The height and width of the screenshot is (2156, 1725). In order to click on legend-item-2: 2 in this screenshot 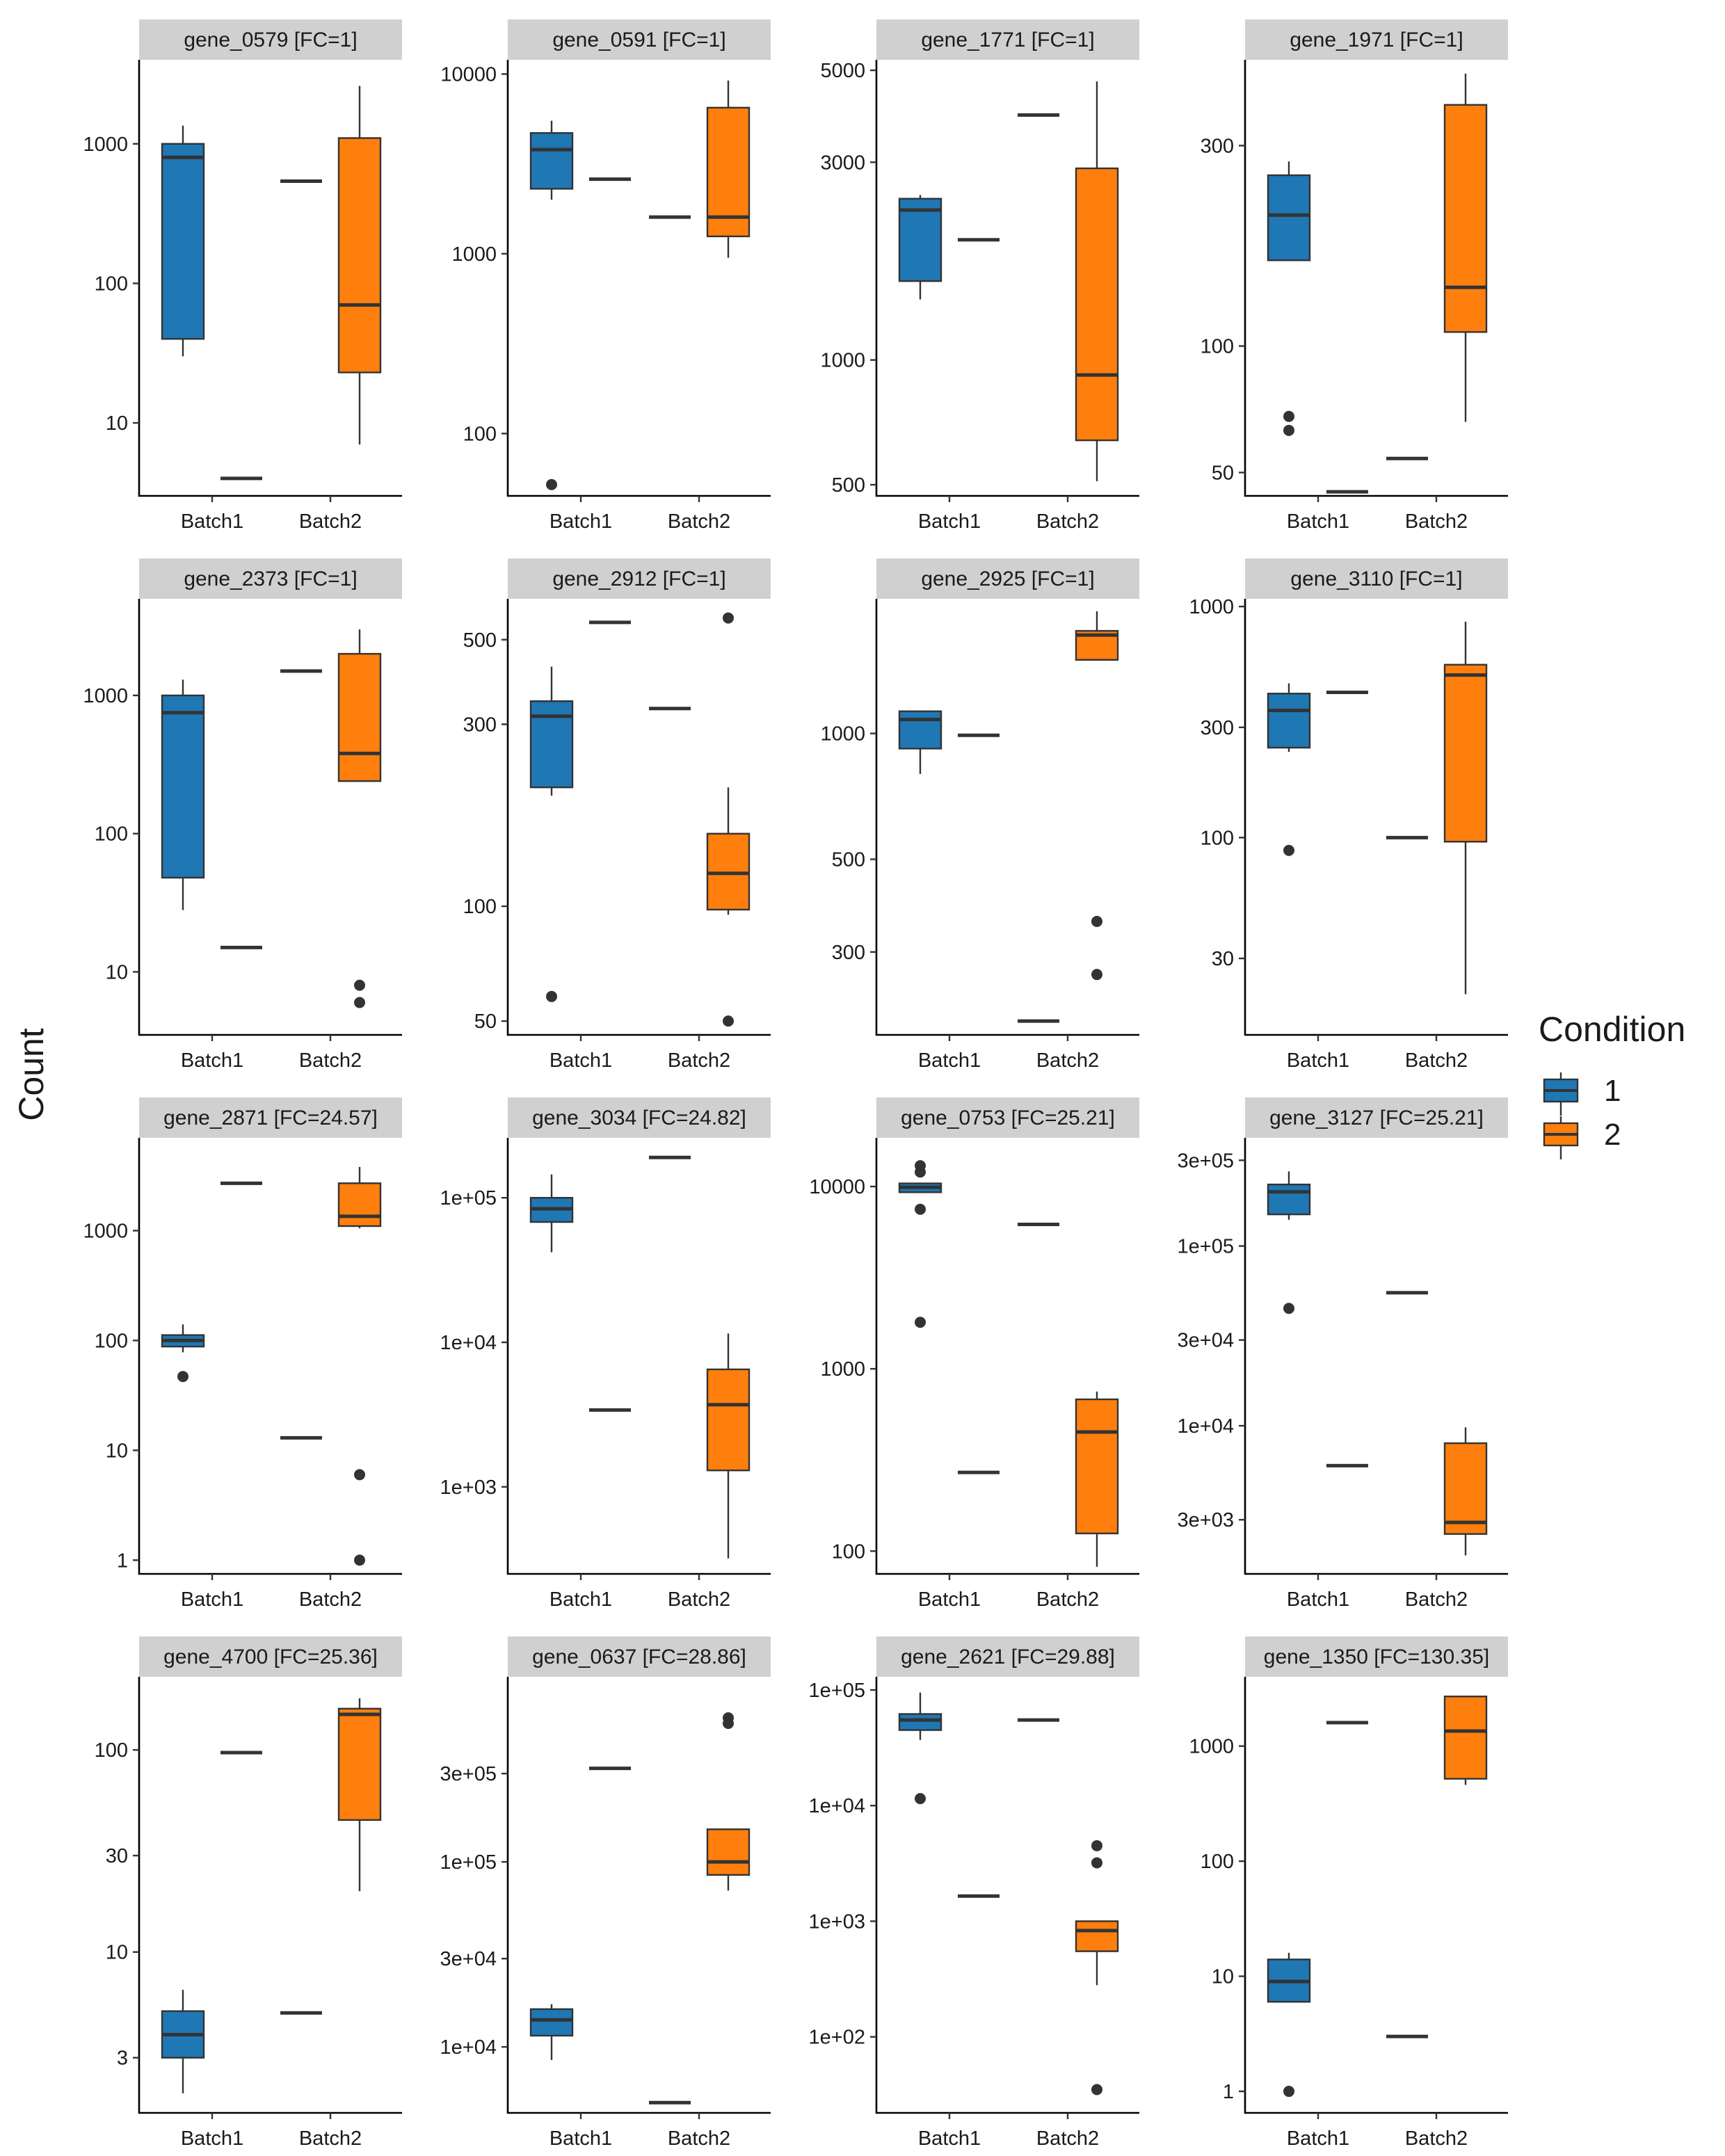, I will do `click(1582, 1137)`.